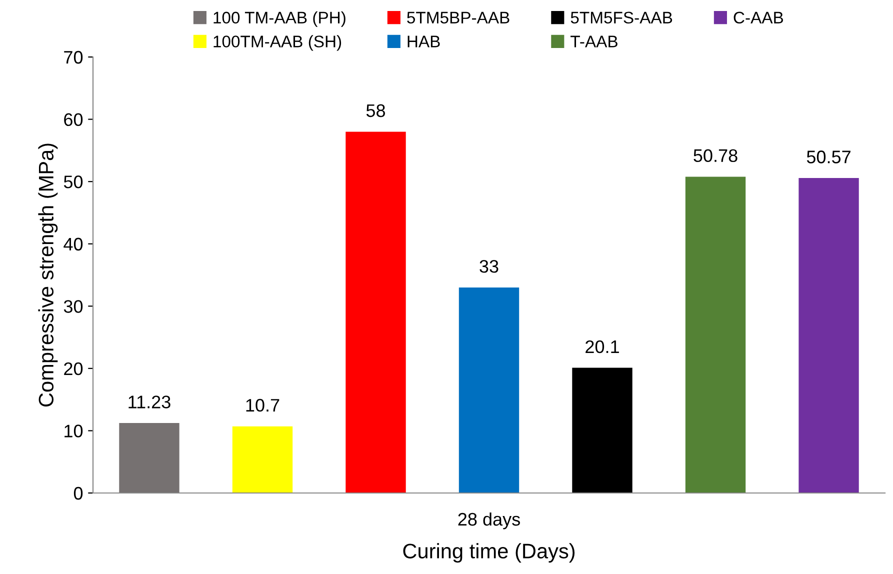  I want to click on y-tick-label: 30, so click(73, 306).